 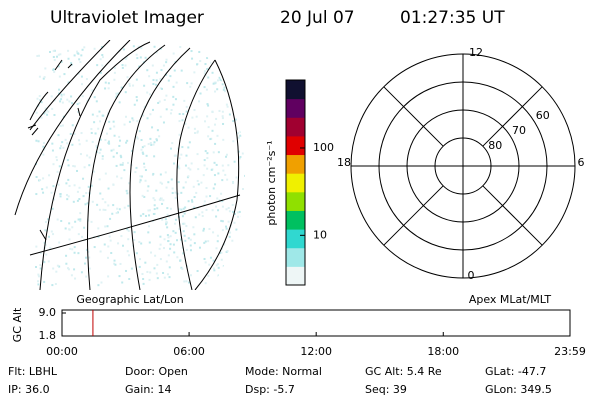 I want to click on meridian, so click(x=196, y=174).